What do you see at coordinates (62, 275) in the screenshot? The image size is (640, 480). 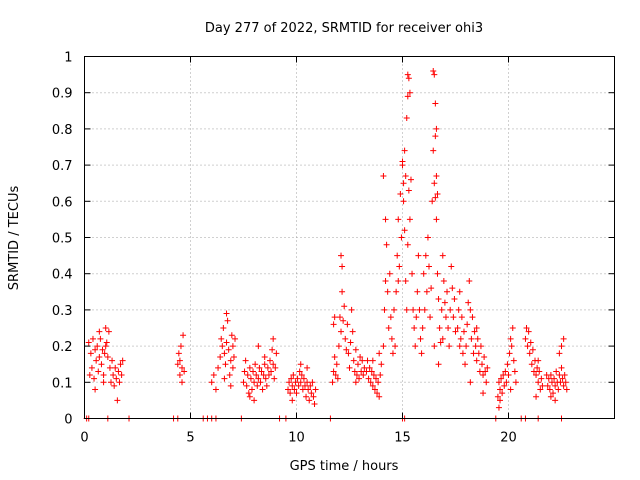 I see `y-tick-label: 0.4` at bounding box center [62, 275].